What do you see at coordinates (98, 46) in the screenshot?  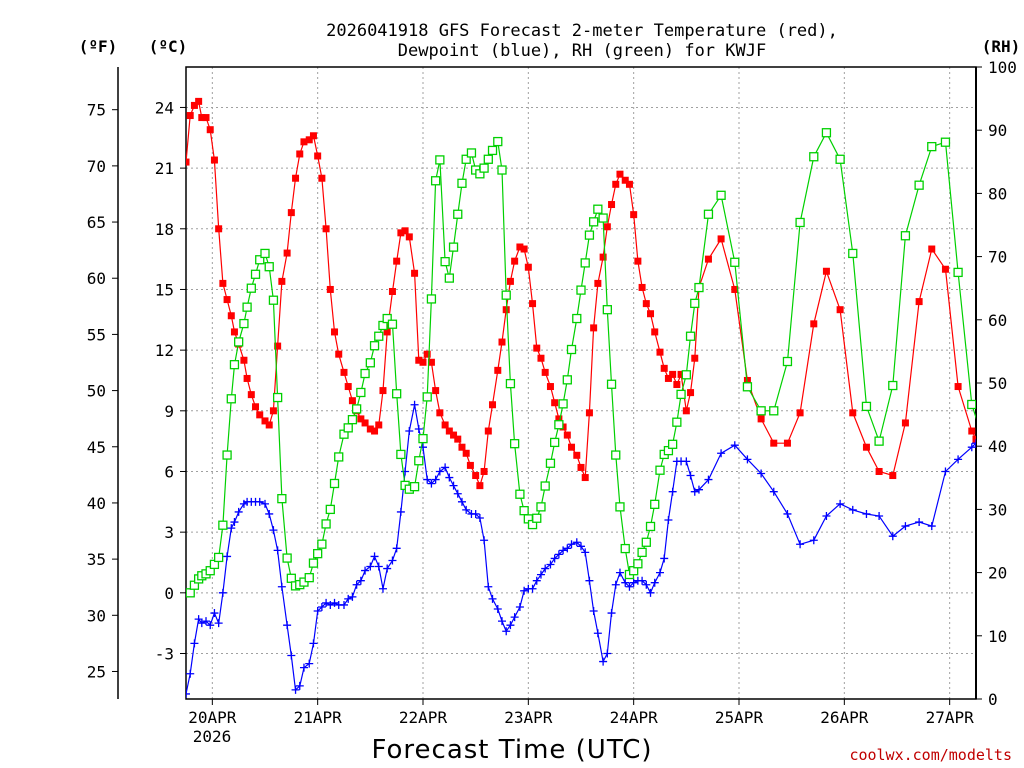 I see `unit-label-fahrenheit: (ºF)` at bounding box center [98, 46].